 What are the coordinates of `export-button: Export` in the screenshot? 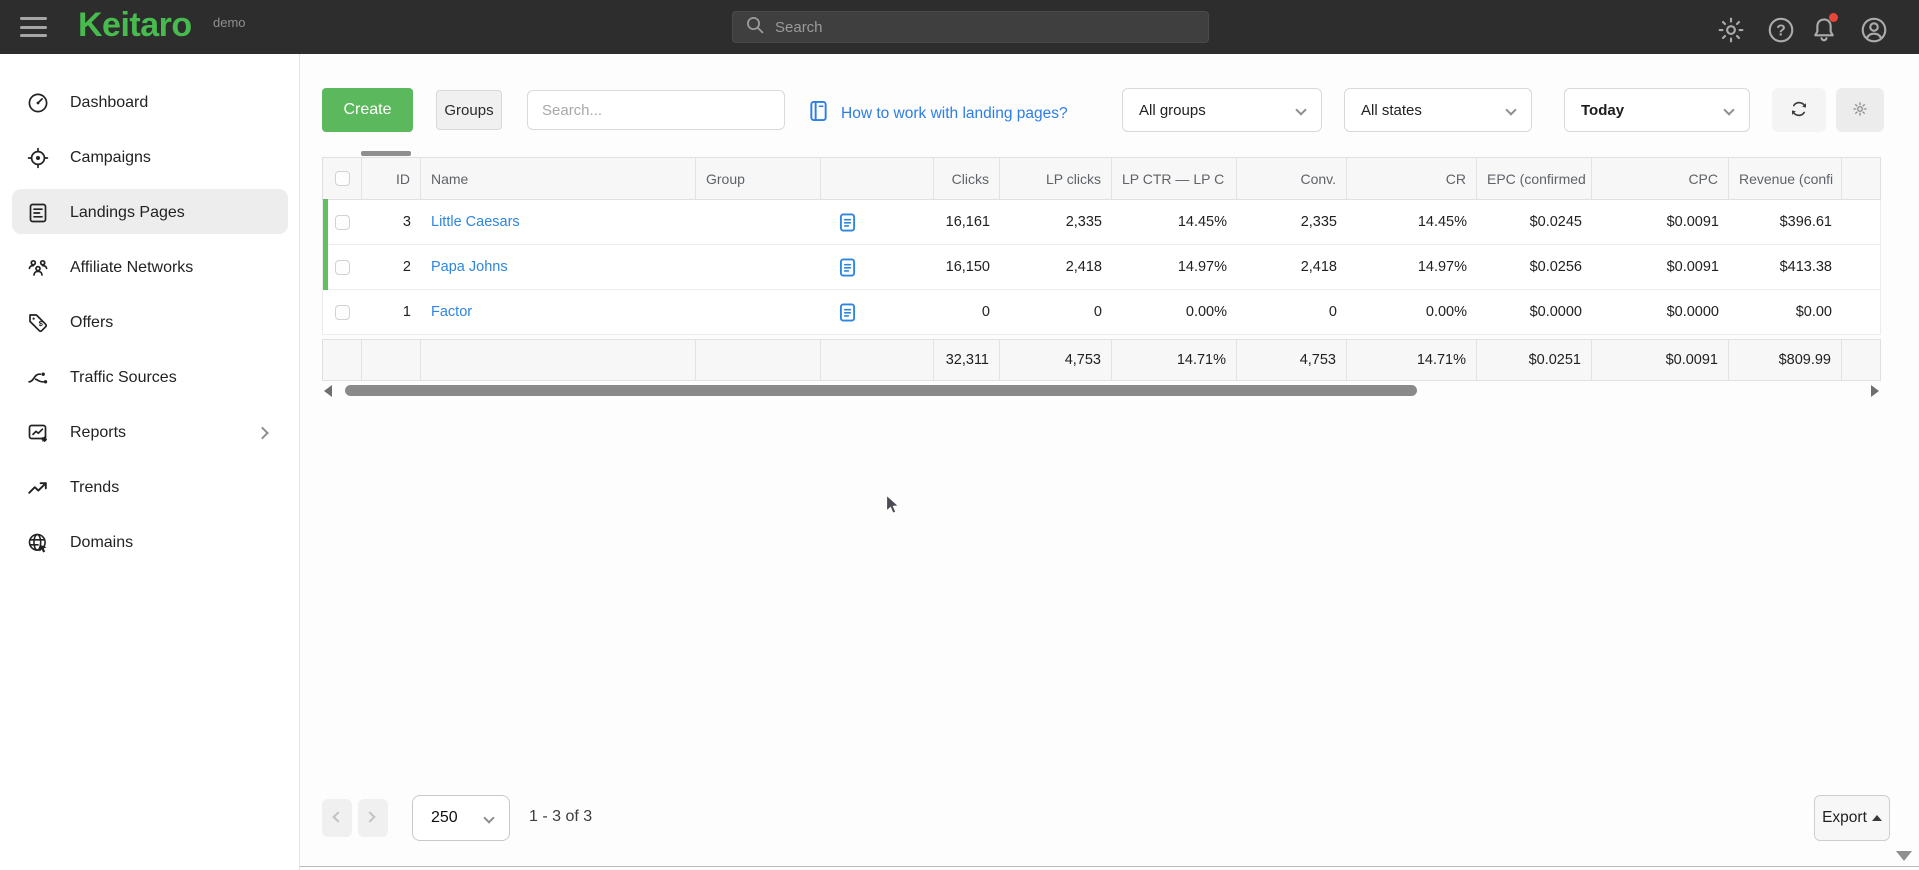 It's located at (1852, 818).